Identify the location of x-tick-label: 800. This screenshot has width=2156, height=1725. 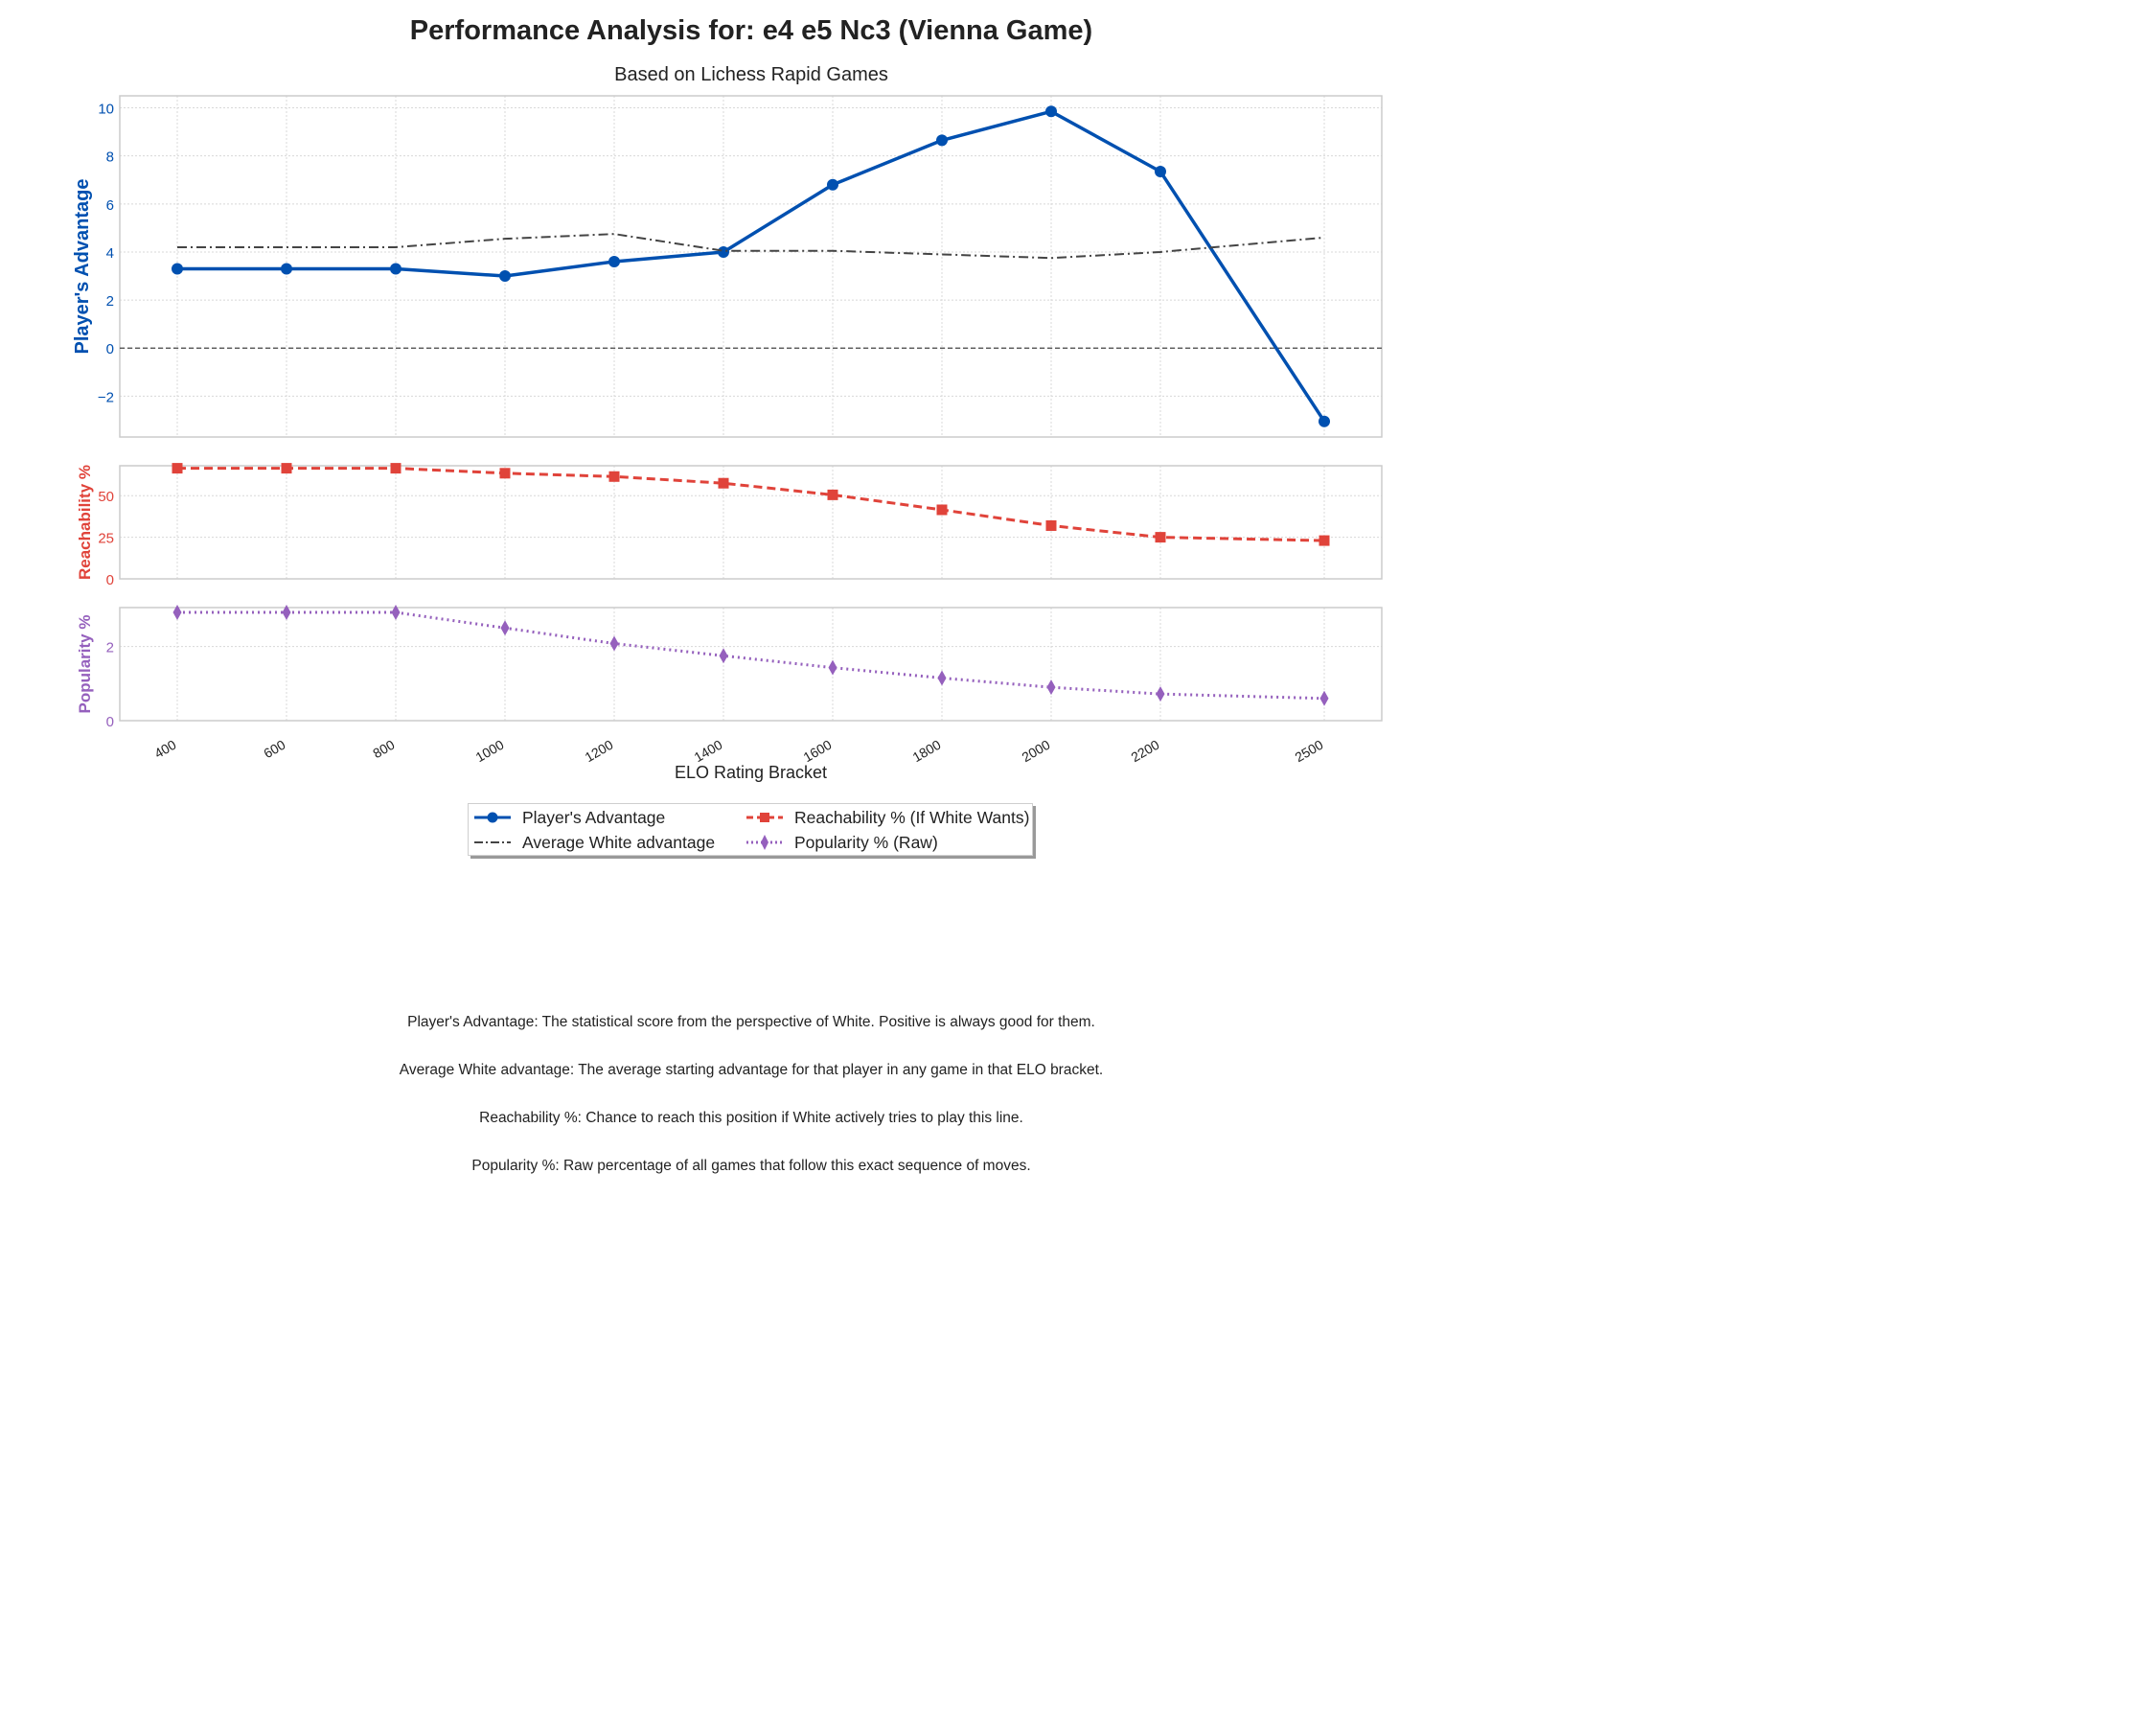
(383, 749).